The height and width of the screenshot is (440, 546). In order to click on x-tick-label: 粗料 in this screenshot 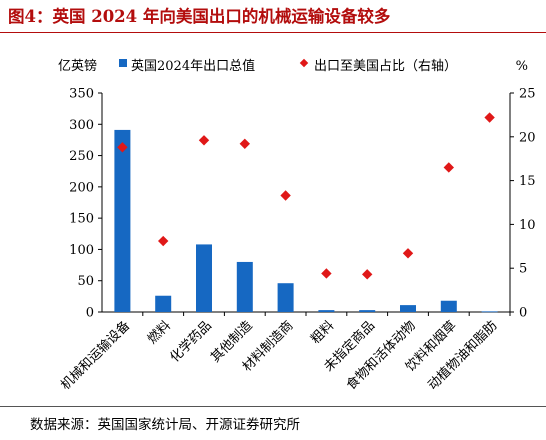, I will do `click(322, 332)`.